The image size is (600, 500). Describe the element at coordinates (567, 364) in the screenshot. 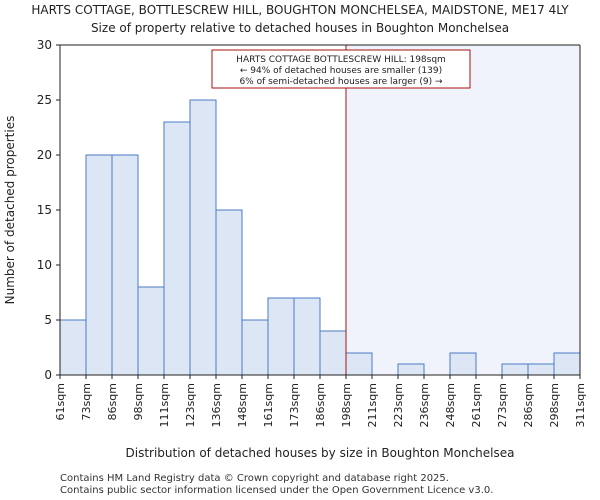

I see `bar-298sqm` at that location.